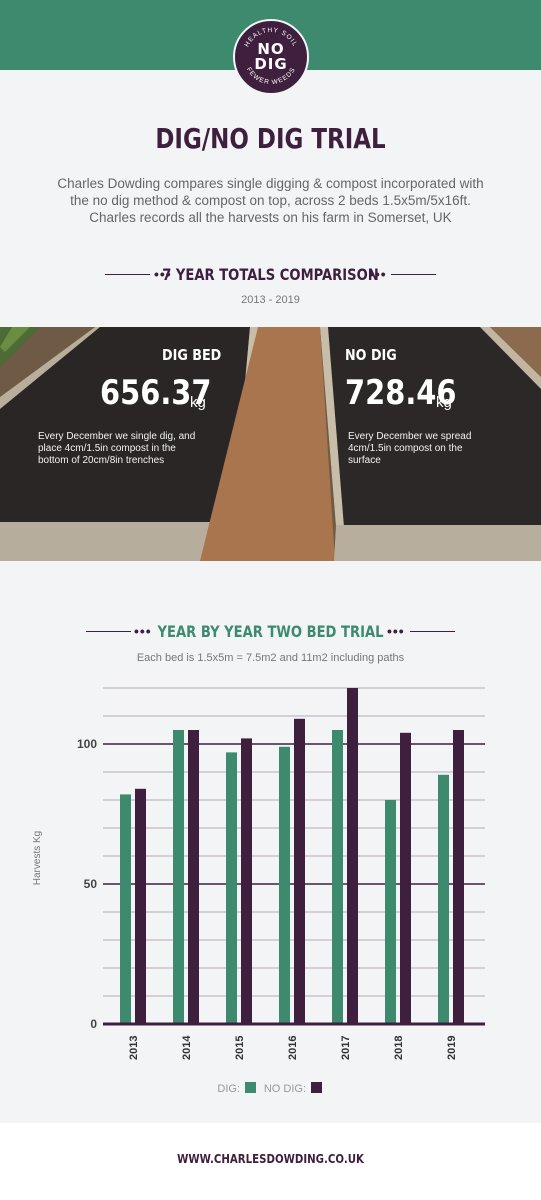 Image resolution: width=541 pixels, height=1200 pixels. Describe the element at coordinates (270, 1159) in the screenshot. I see `website-link: WWW.CHARLESDOWDING.CO.UK` at that location.